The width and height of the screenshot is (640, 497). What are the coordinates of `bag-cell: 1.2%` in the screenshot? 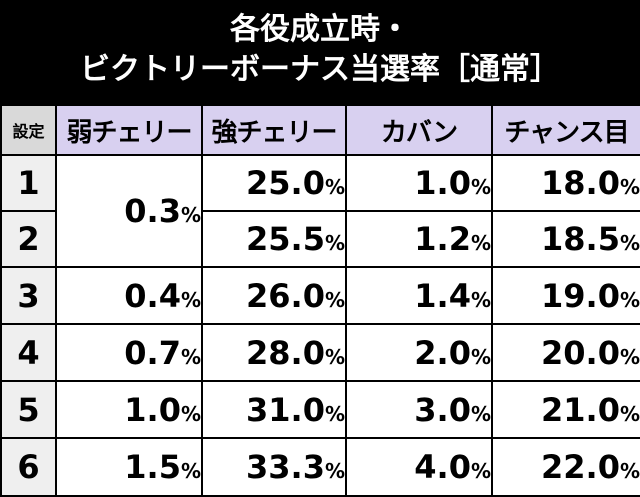 It's located at (419, 239).